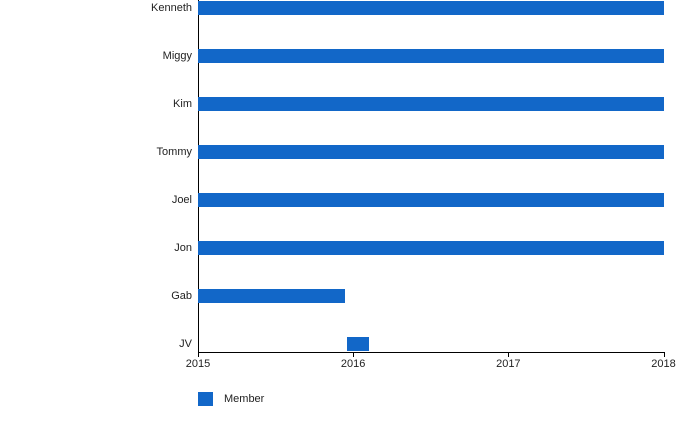 The width and height of the screenshot is (700, 430). What do you see at coordinates (181, 296) in the screenshot?
I see `category-label: Gab` at bounding box center [181, 296].